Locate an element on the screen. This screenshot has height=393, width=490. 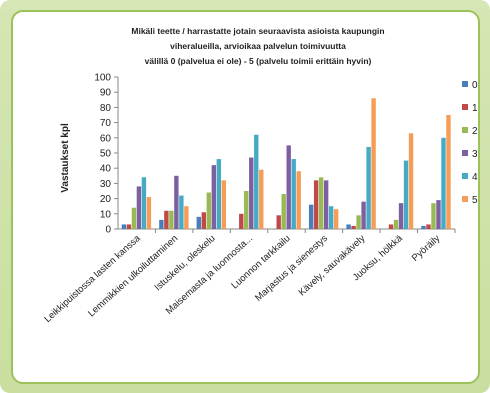
x-tick-label: Marjastus ja sienestys is located at coordinates (291, 268).